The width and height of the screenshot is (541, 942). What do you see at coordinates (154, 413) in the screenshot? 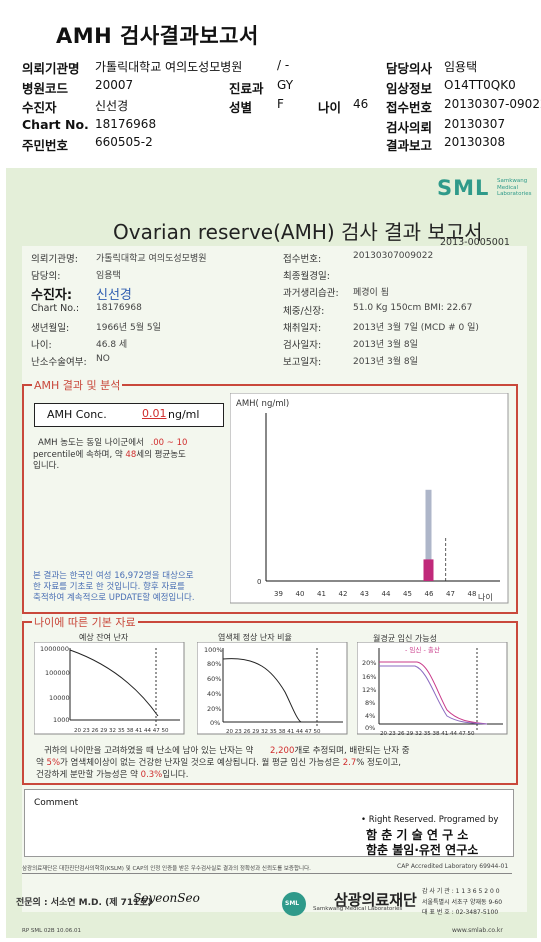
I see `amh-conc-value: 0.01` at bounding box center [154, 413].